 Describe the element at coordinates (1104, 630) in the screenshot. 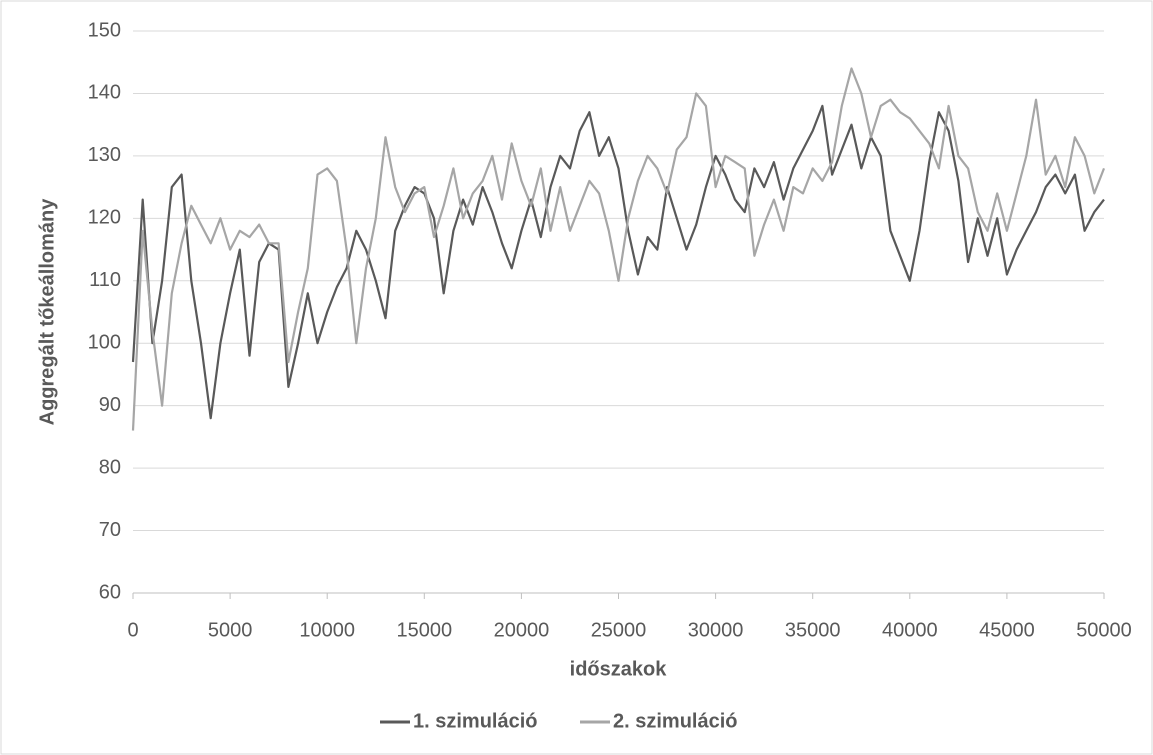

I see `x-tick-label: 50000` at that location.